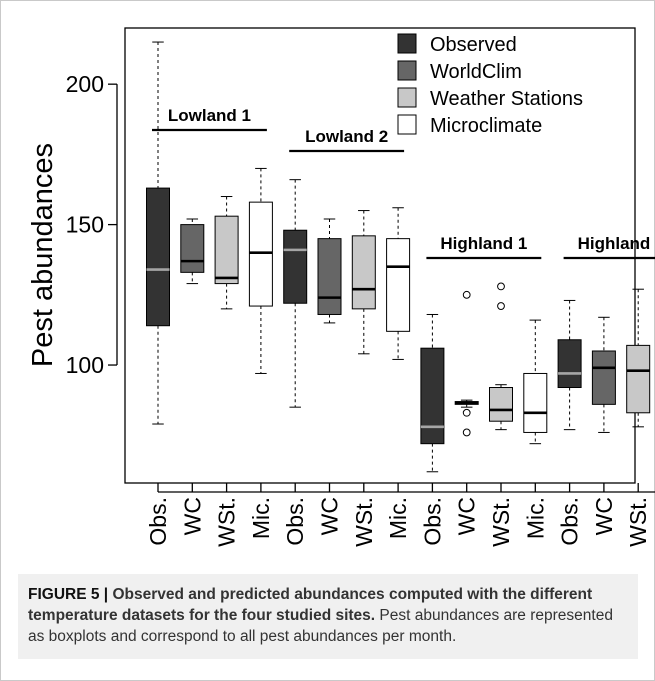  I want to click on y-axis-label: Pest abundances, so click(43, 255).